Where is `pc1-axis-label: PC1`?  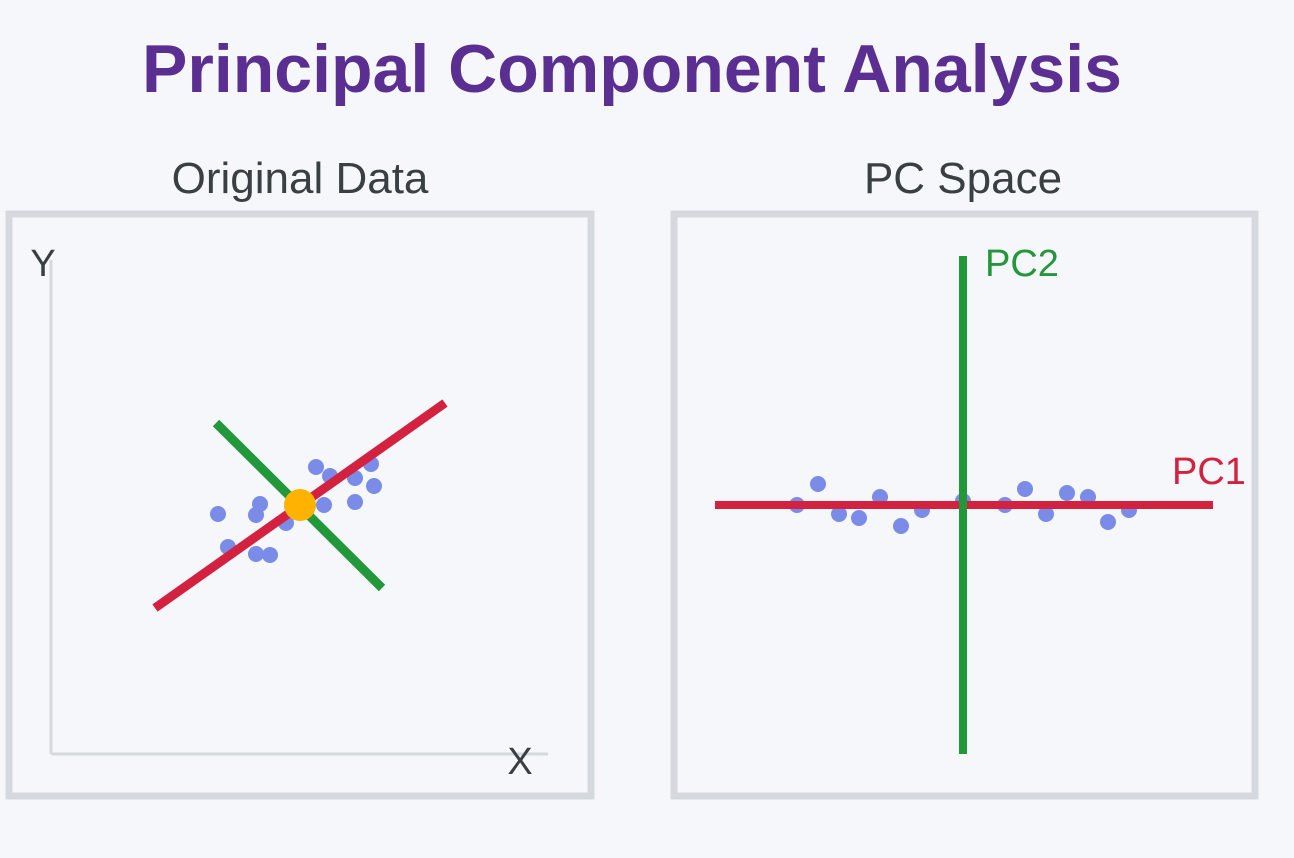 pc1-axis-label: PC1 is located at coordinates (1209, 472).